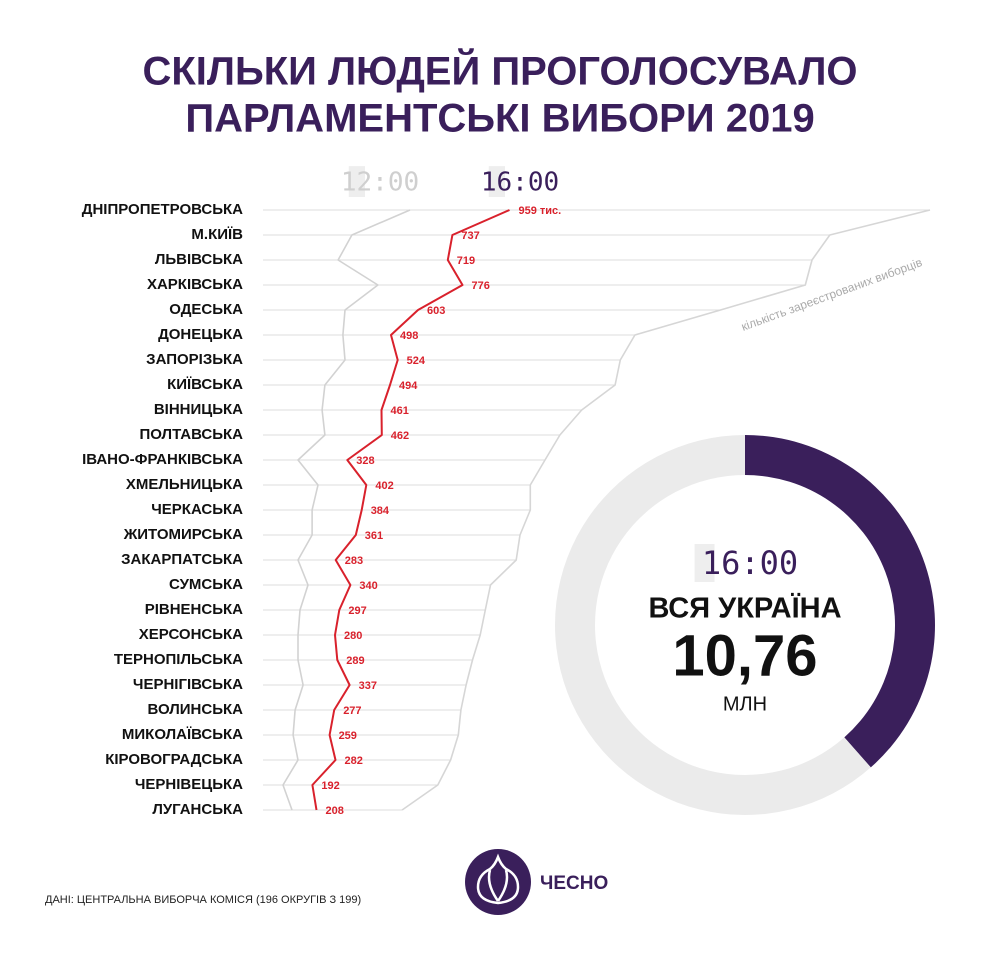 The height and width of the screenshot is (958, 1000). Describe the element at coordinates (217, 234) in the screenshot. I see `category-label: М.КИЇВ` at that location.